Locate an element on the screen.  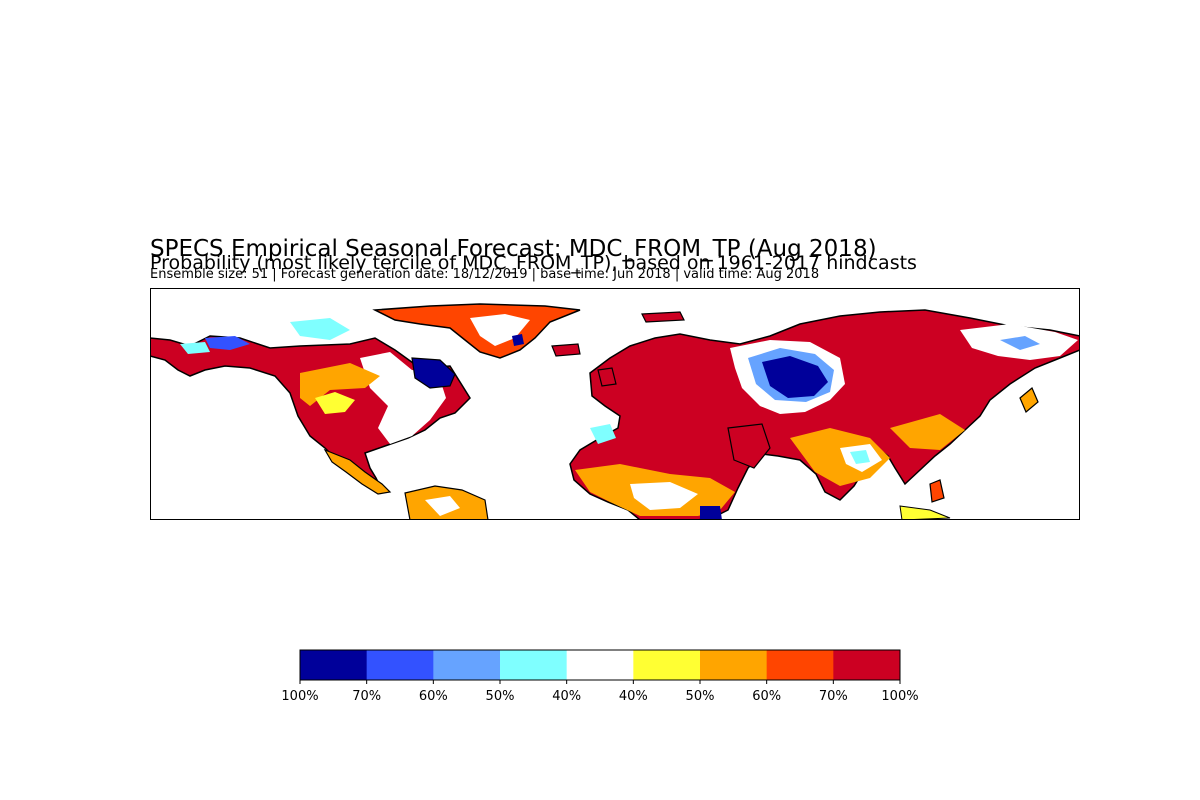
probability-colorbar: 100% 70% 60% 50% 40% 40% 50% 60% 70% 100% is located at coordinates (600, 676).